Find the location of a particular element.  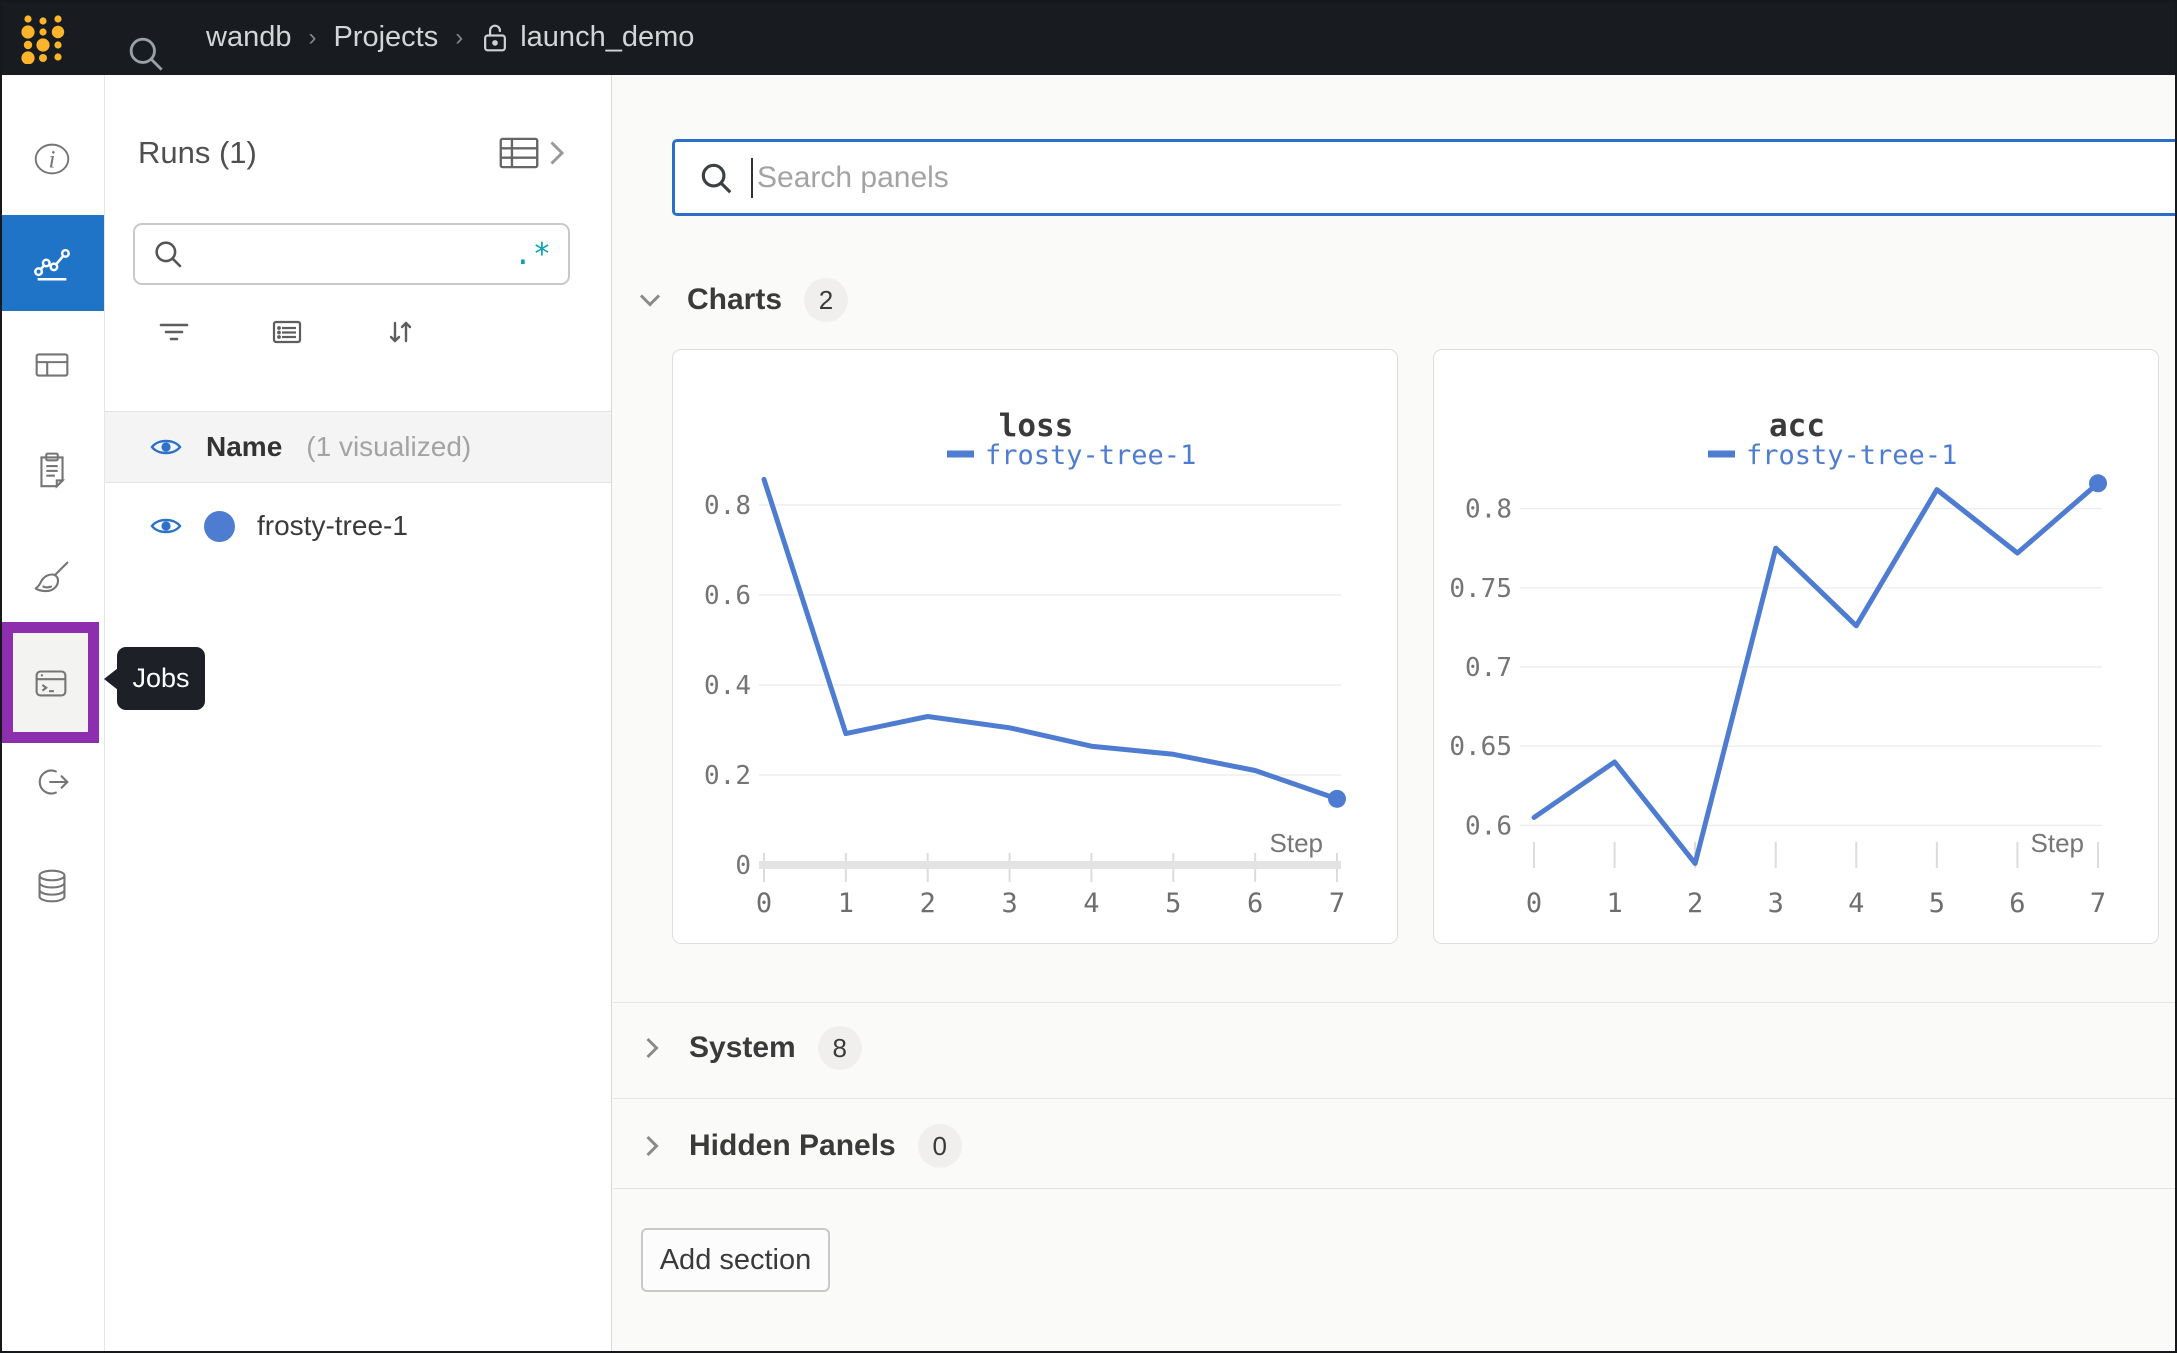

sidebar-item-logs is located at coordinates (52, 468).